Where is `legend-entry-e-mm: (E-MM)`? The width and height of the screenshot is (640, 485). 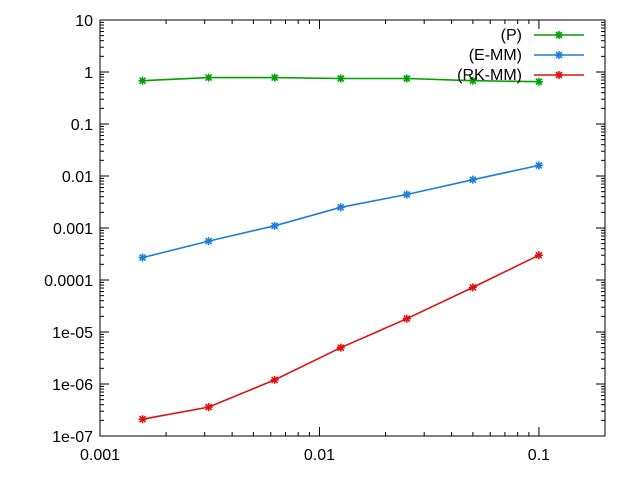 legend-entry-e-mm: (E-MM) is located at coordinates (526, 55).